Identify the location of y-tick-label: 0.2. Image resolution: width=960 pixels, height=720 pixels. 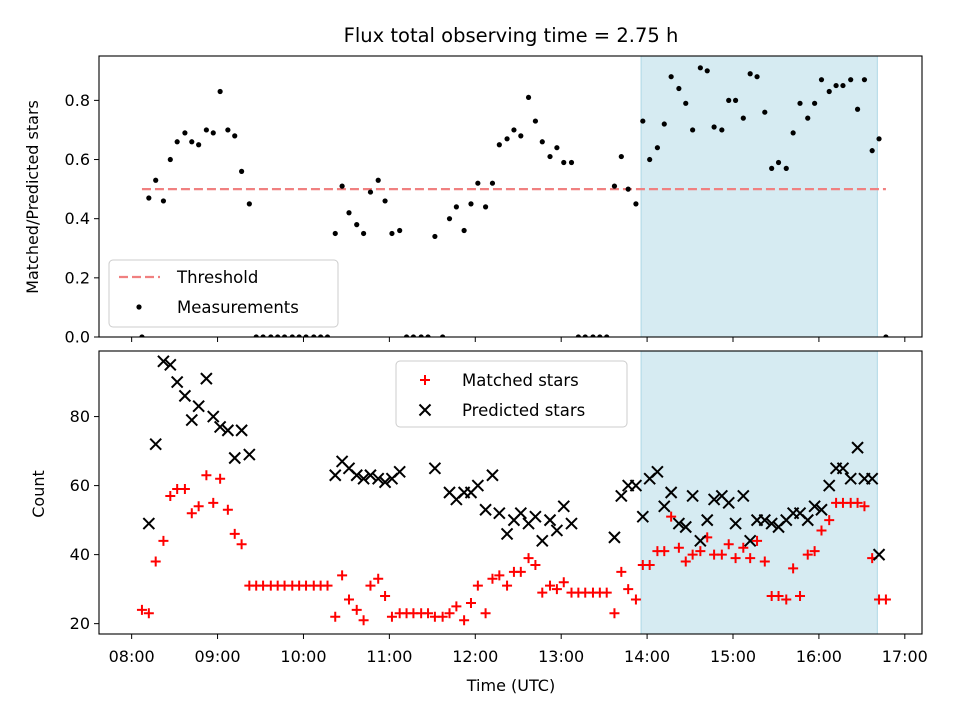
(77, 277).